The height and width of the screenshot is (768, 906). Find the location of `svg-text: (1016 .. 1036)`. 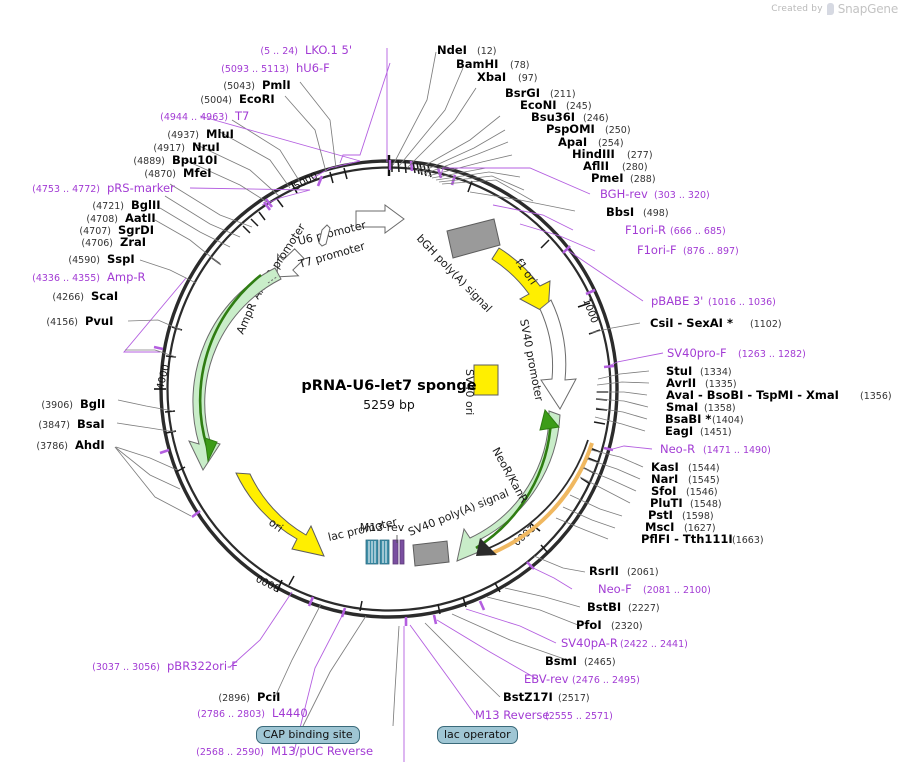

svg-text: (1016 .. 1036) is located at coordinates (742, 302).